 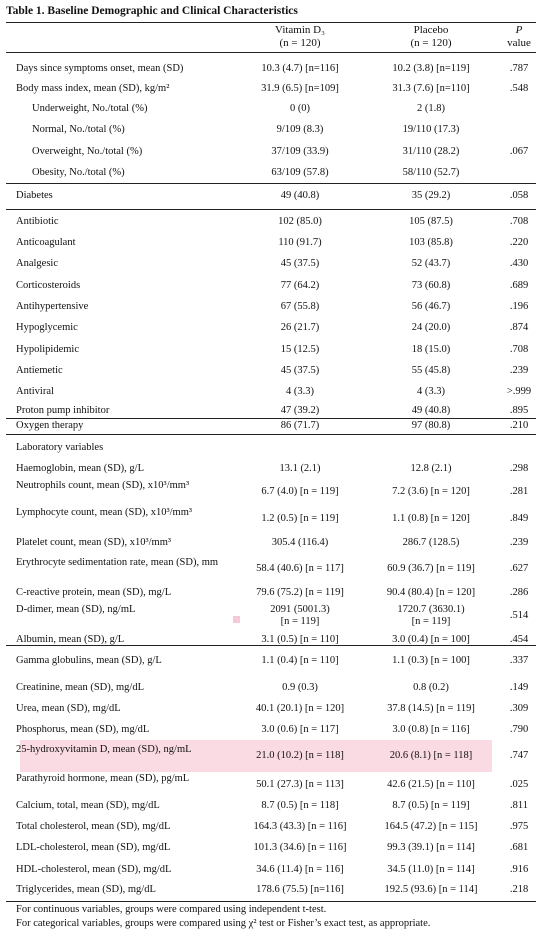 I want to click on vitamin-d-value-line2: [n = 119], so click(x=300, y=621).